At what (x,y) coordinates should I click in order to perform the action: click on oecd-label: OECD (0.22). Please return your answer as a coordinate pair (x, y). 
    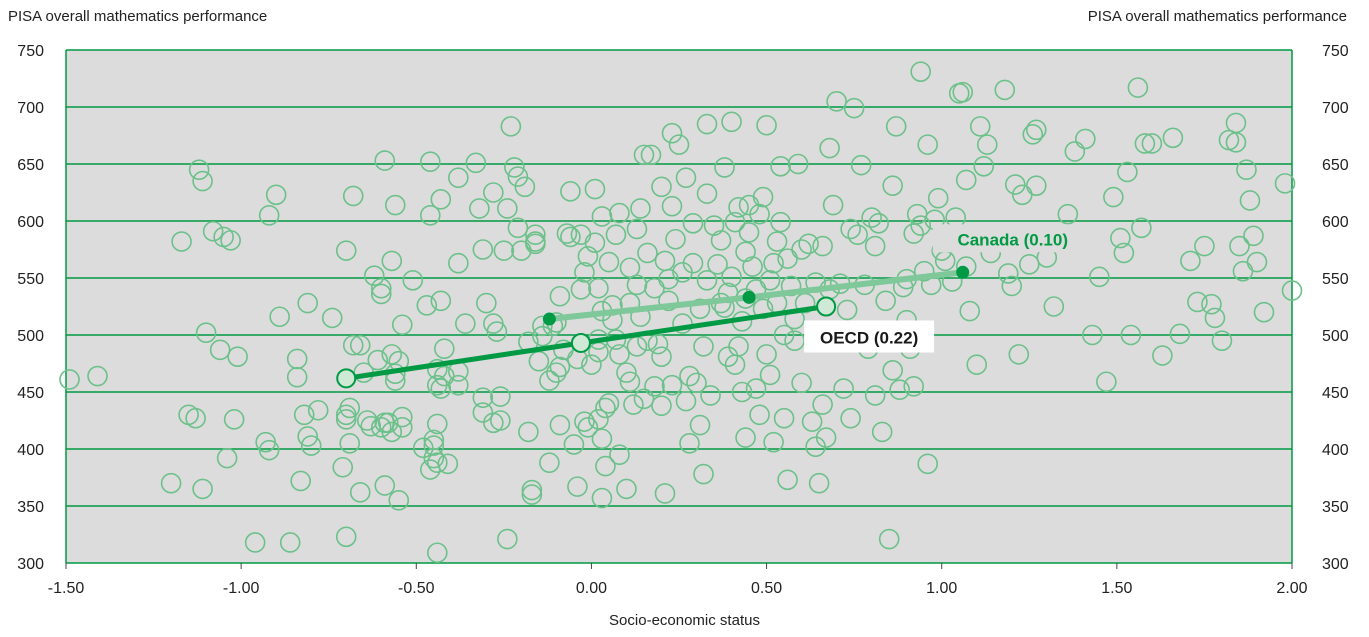
    Looking at the image, I should click on (869, 338).